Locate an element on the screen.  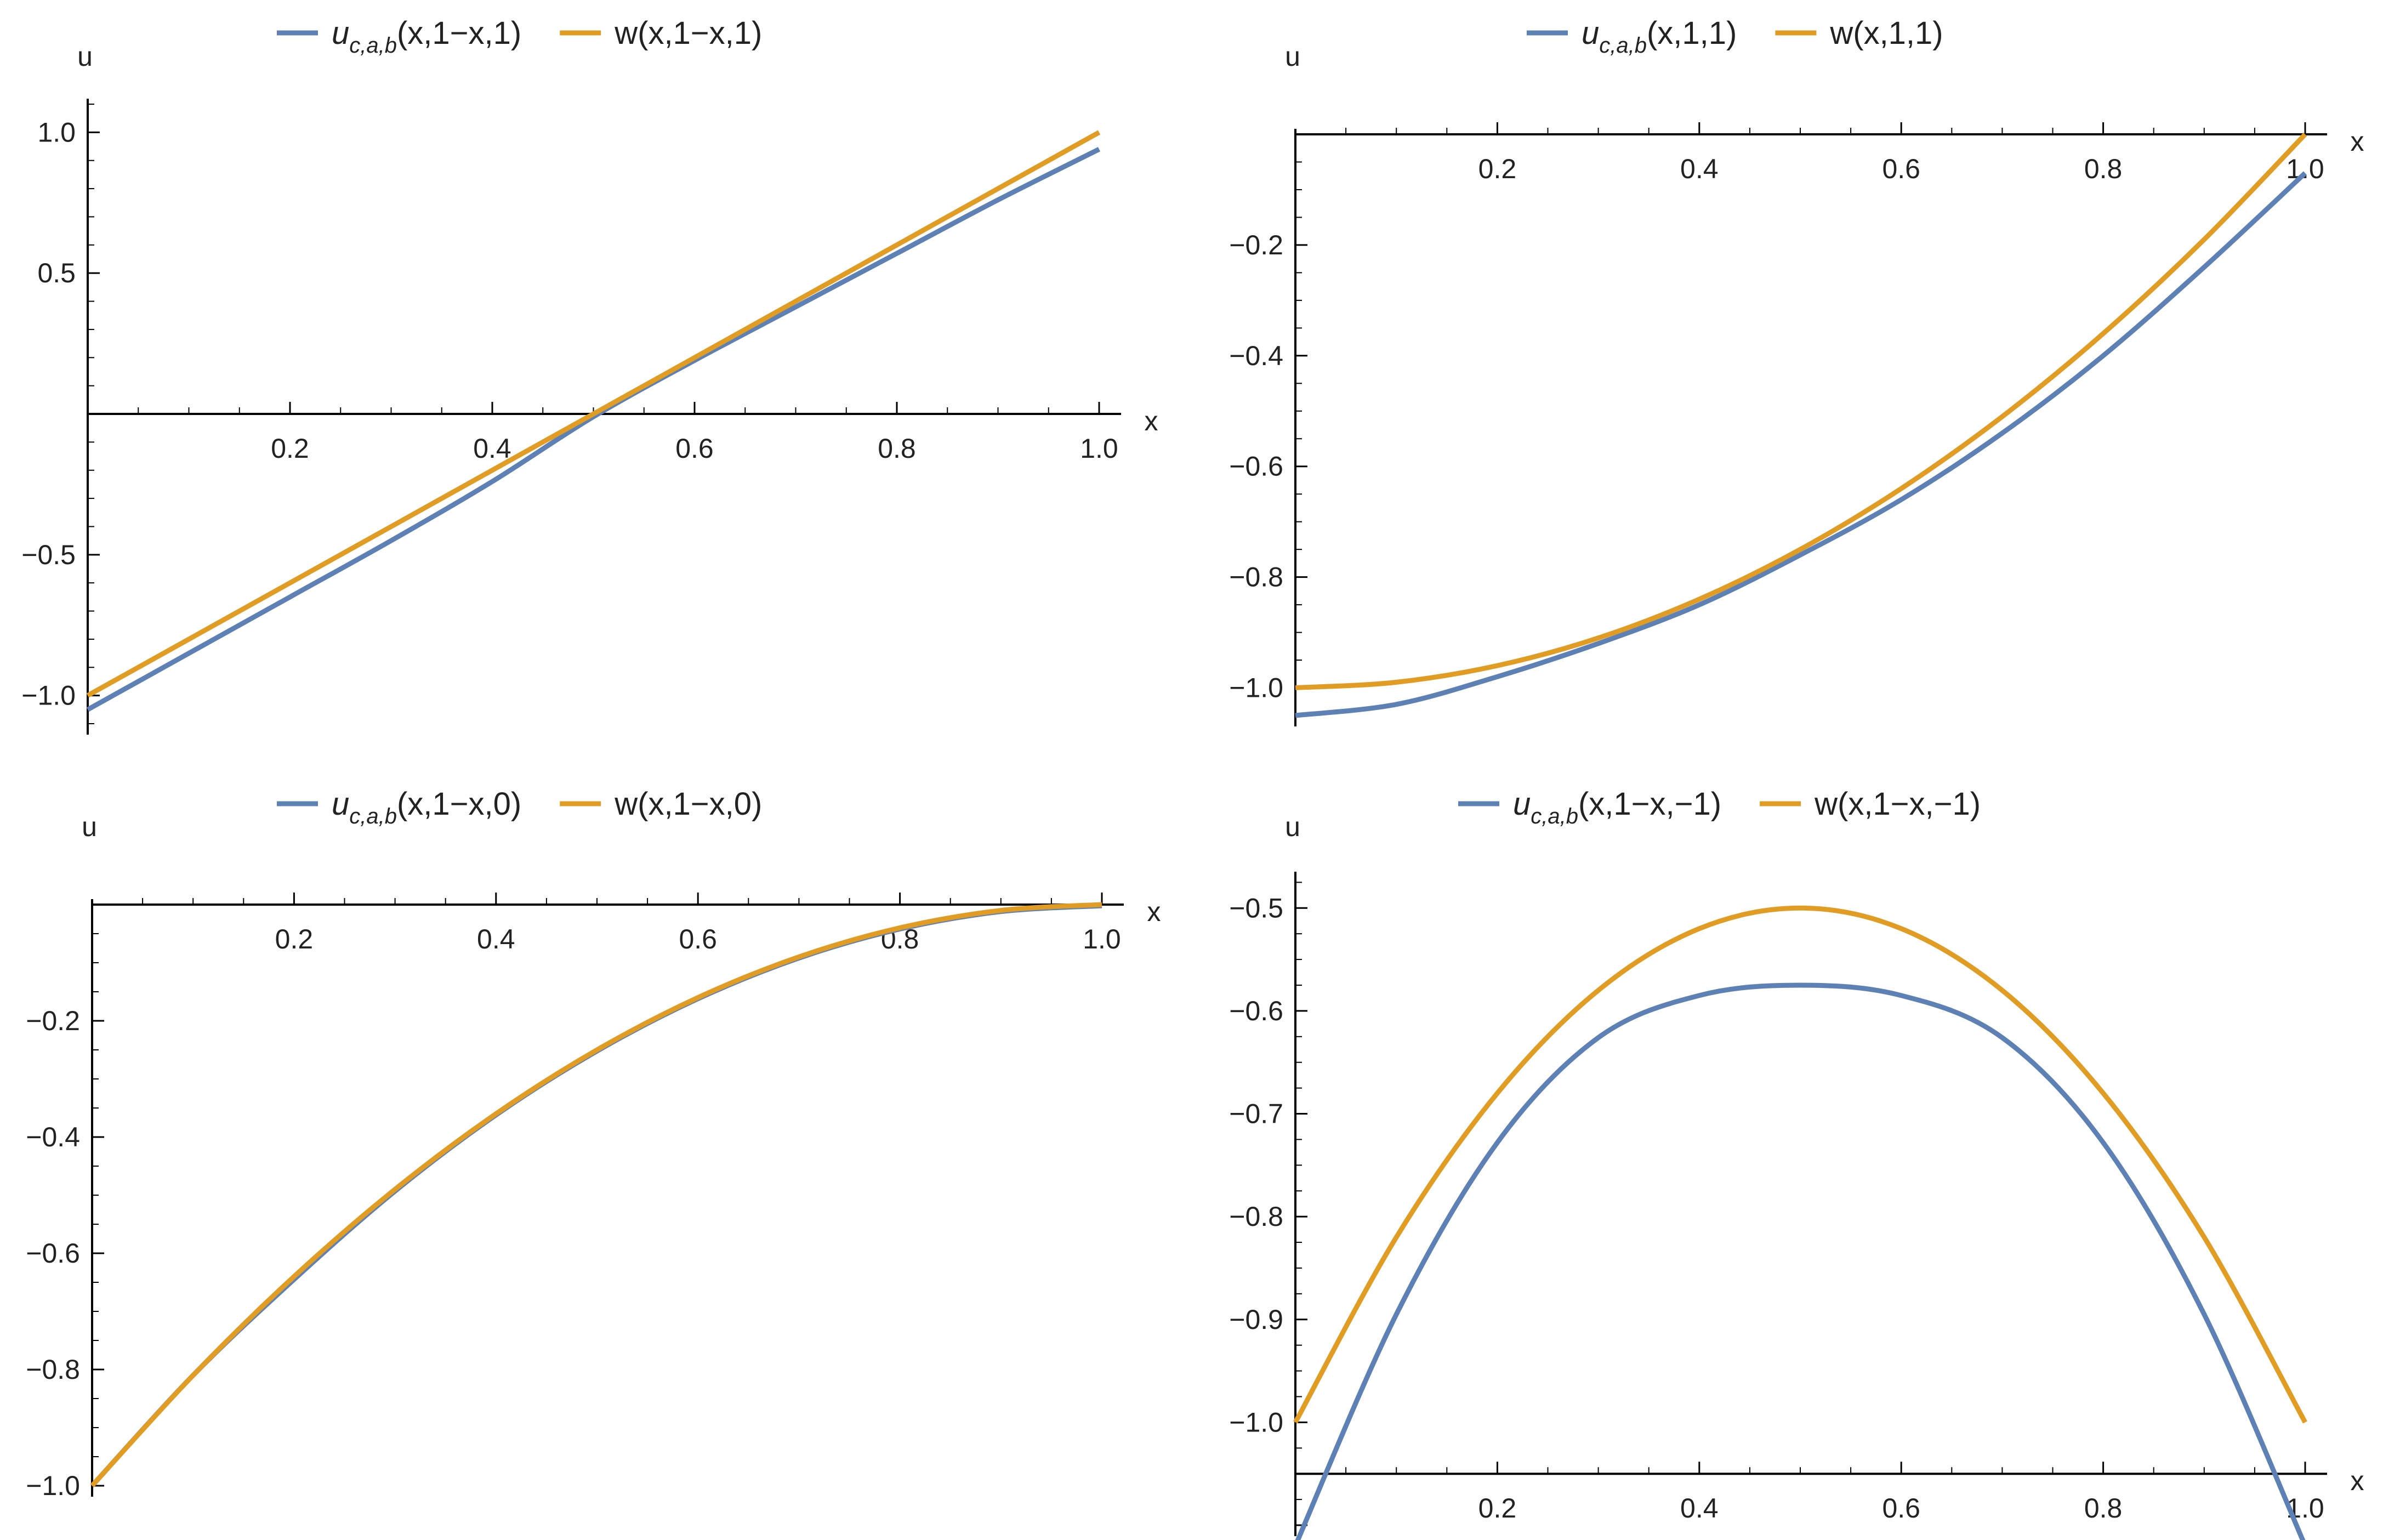
legend-entry: uc,a,b(x,1,1) is located at coordinates (1659, 36).